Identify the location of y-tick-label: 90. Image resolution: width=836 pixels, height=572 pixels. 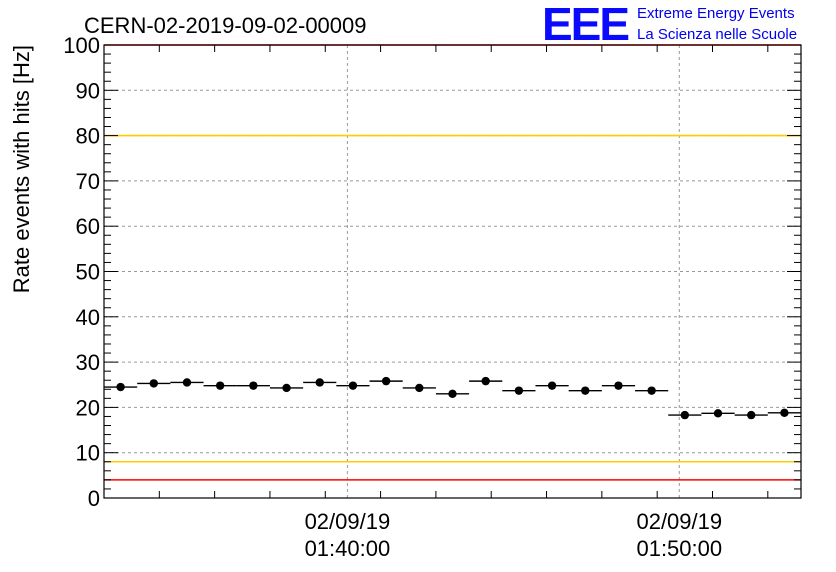
(88, 90).